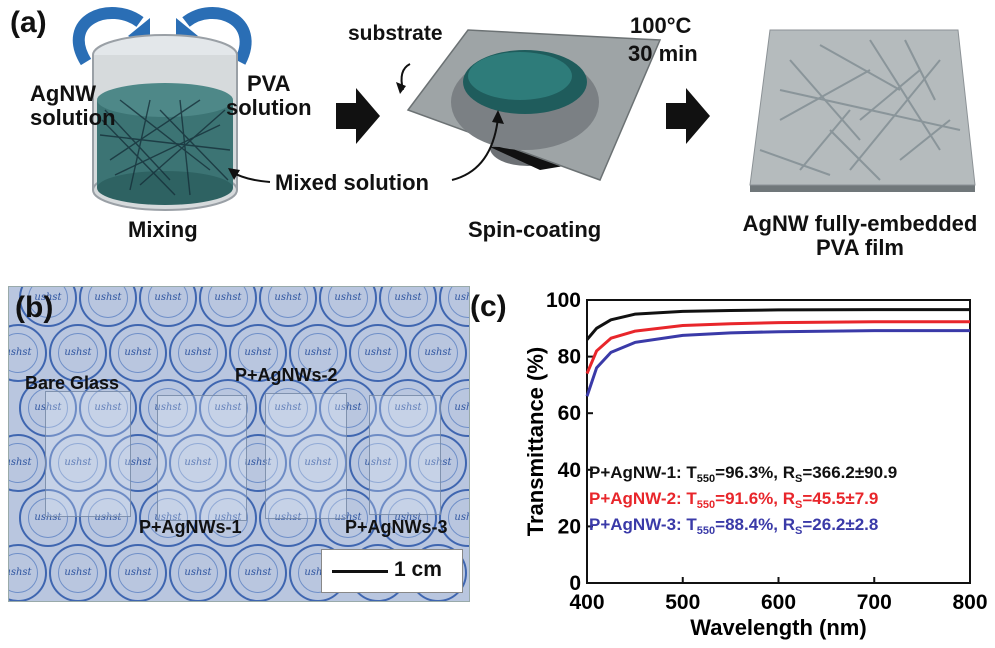 The height and width of the screenshot is (648, 995). Describe the element at coordinates (569, 413) in the screenshot. I see `y-tick-label: 60` at that location.